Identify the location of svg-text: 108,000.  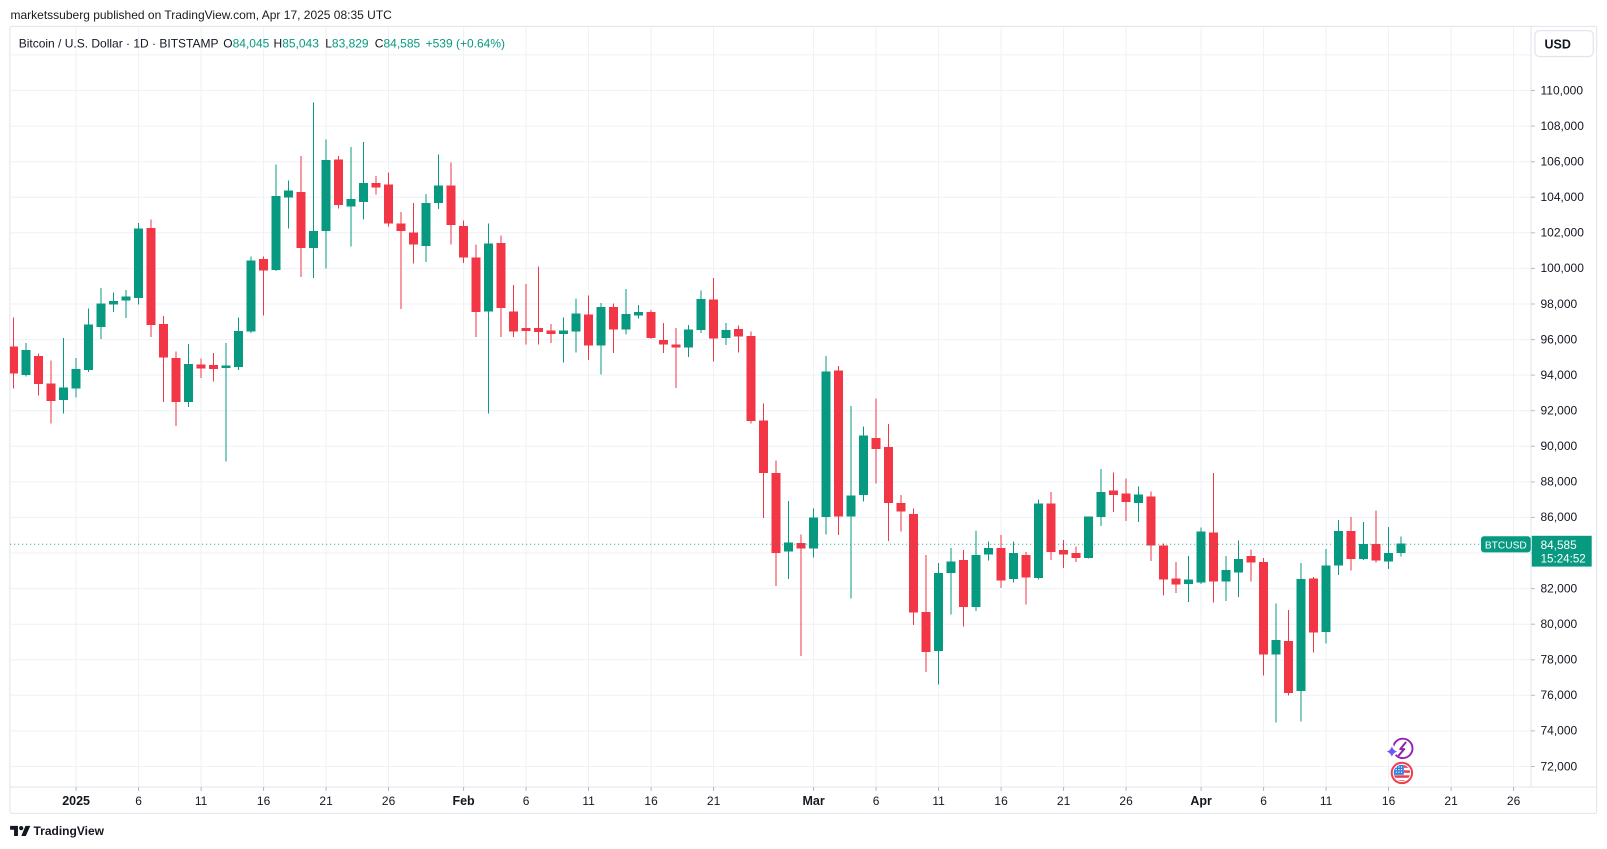
(1563, 126).